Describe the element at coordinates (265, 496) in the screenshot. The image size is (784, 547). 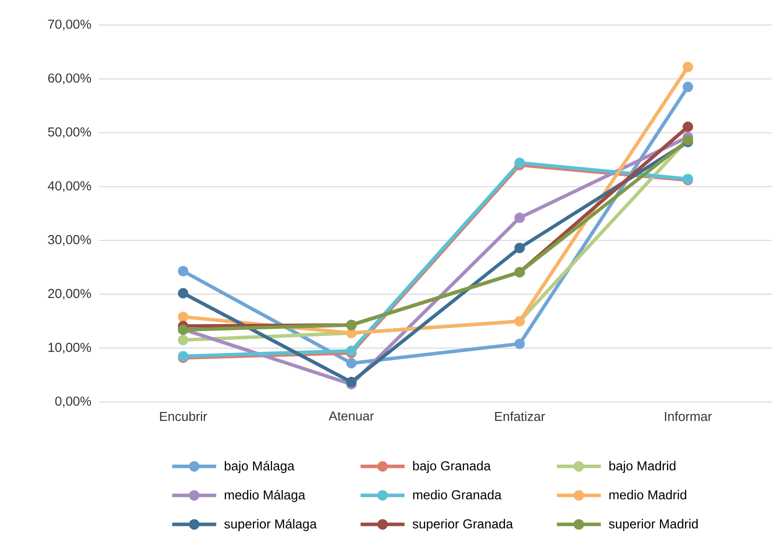
I see `legend-label: medio Málaga` at that location.